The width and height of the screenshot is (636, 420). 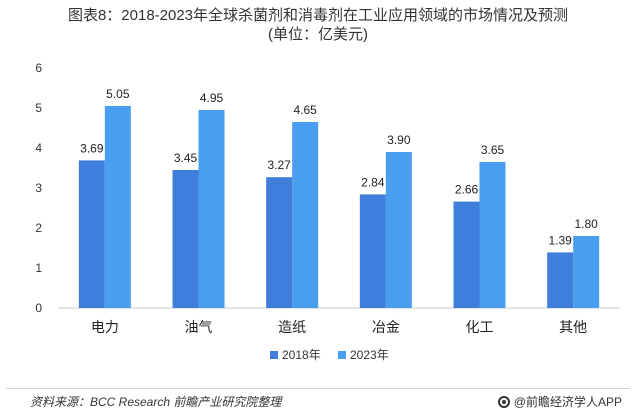 I want to click on bar-2023年-油气, so click(x=211, y=209).